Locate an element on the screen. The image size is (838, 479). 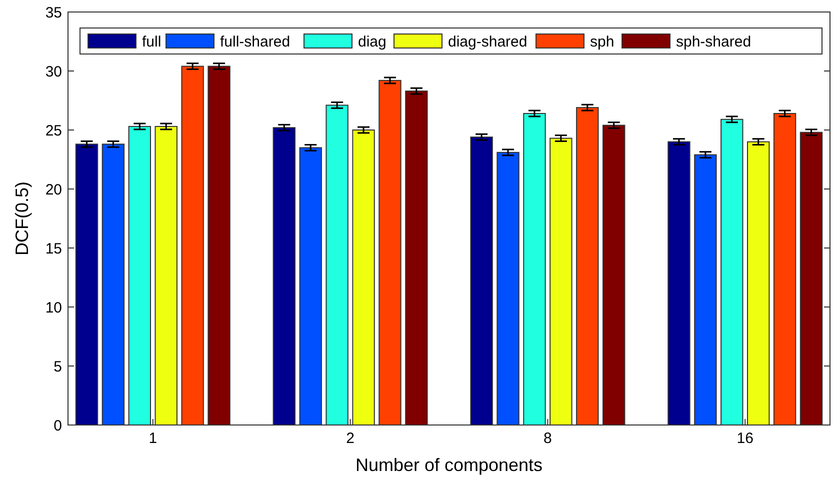
x-axis-title: Number of components is located at coordinates (449, 465).